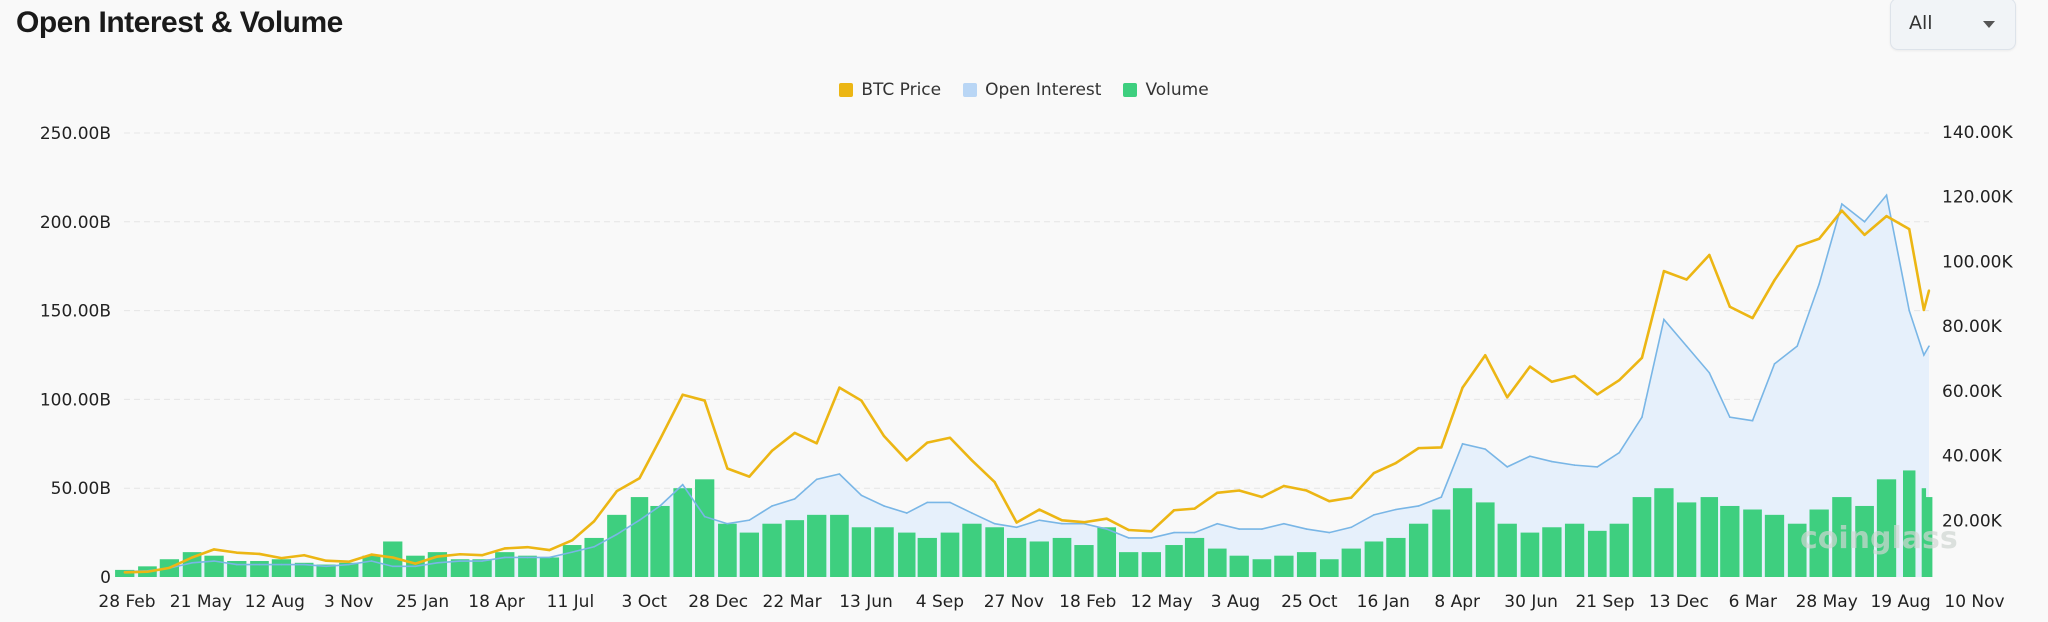  I want to click on chevron-down-icon, so click(1989, 24).